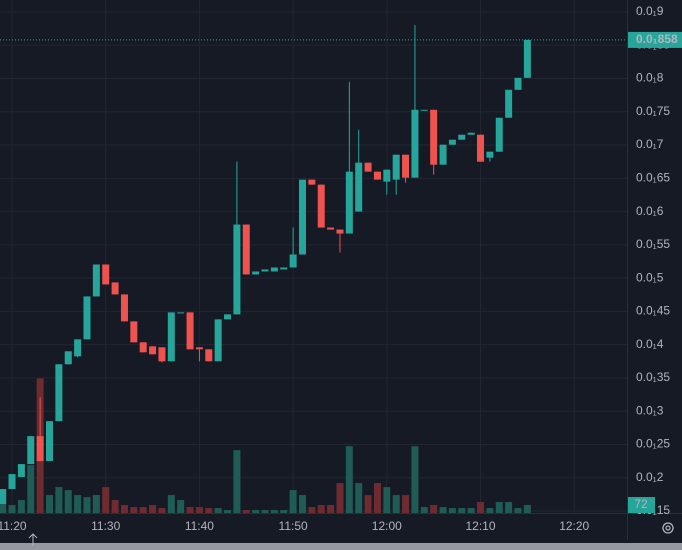 The height and width of the screenshot is (550, 682). I want to click on scroll-arrow, so click(33, 539).